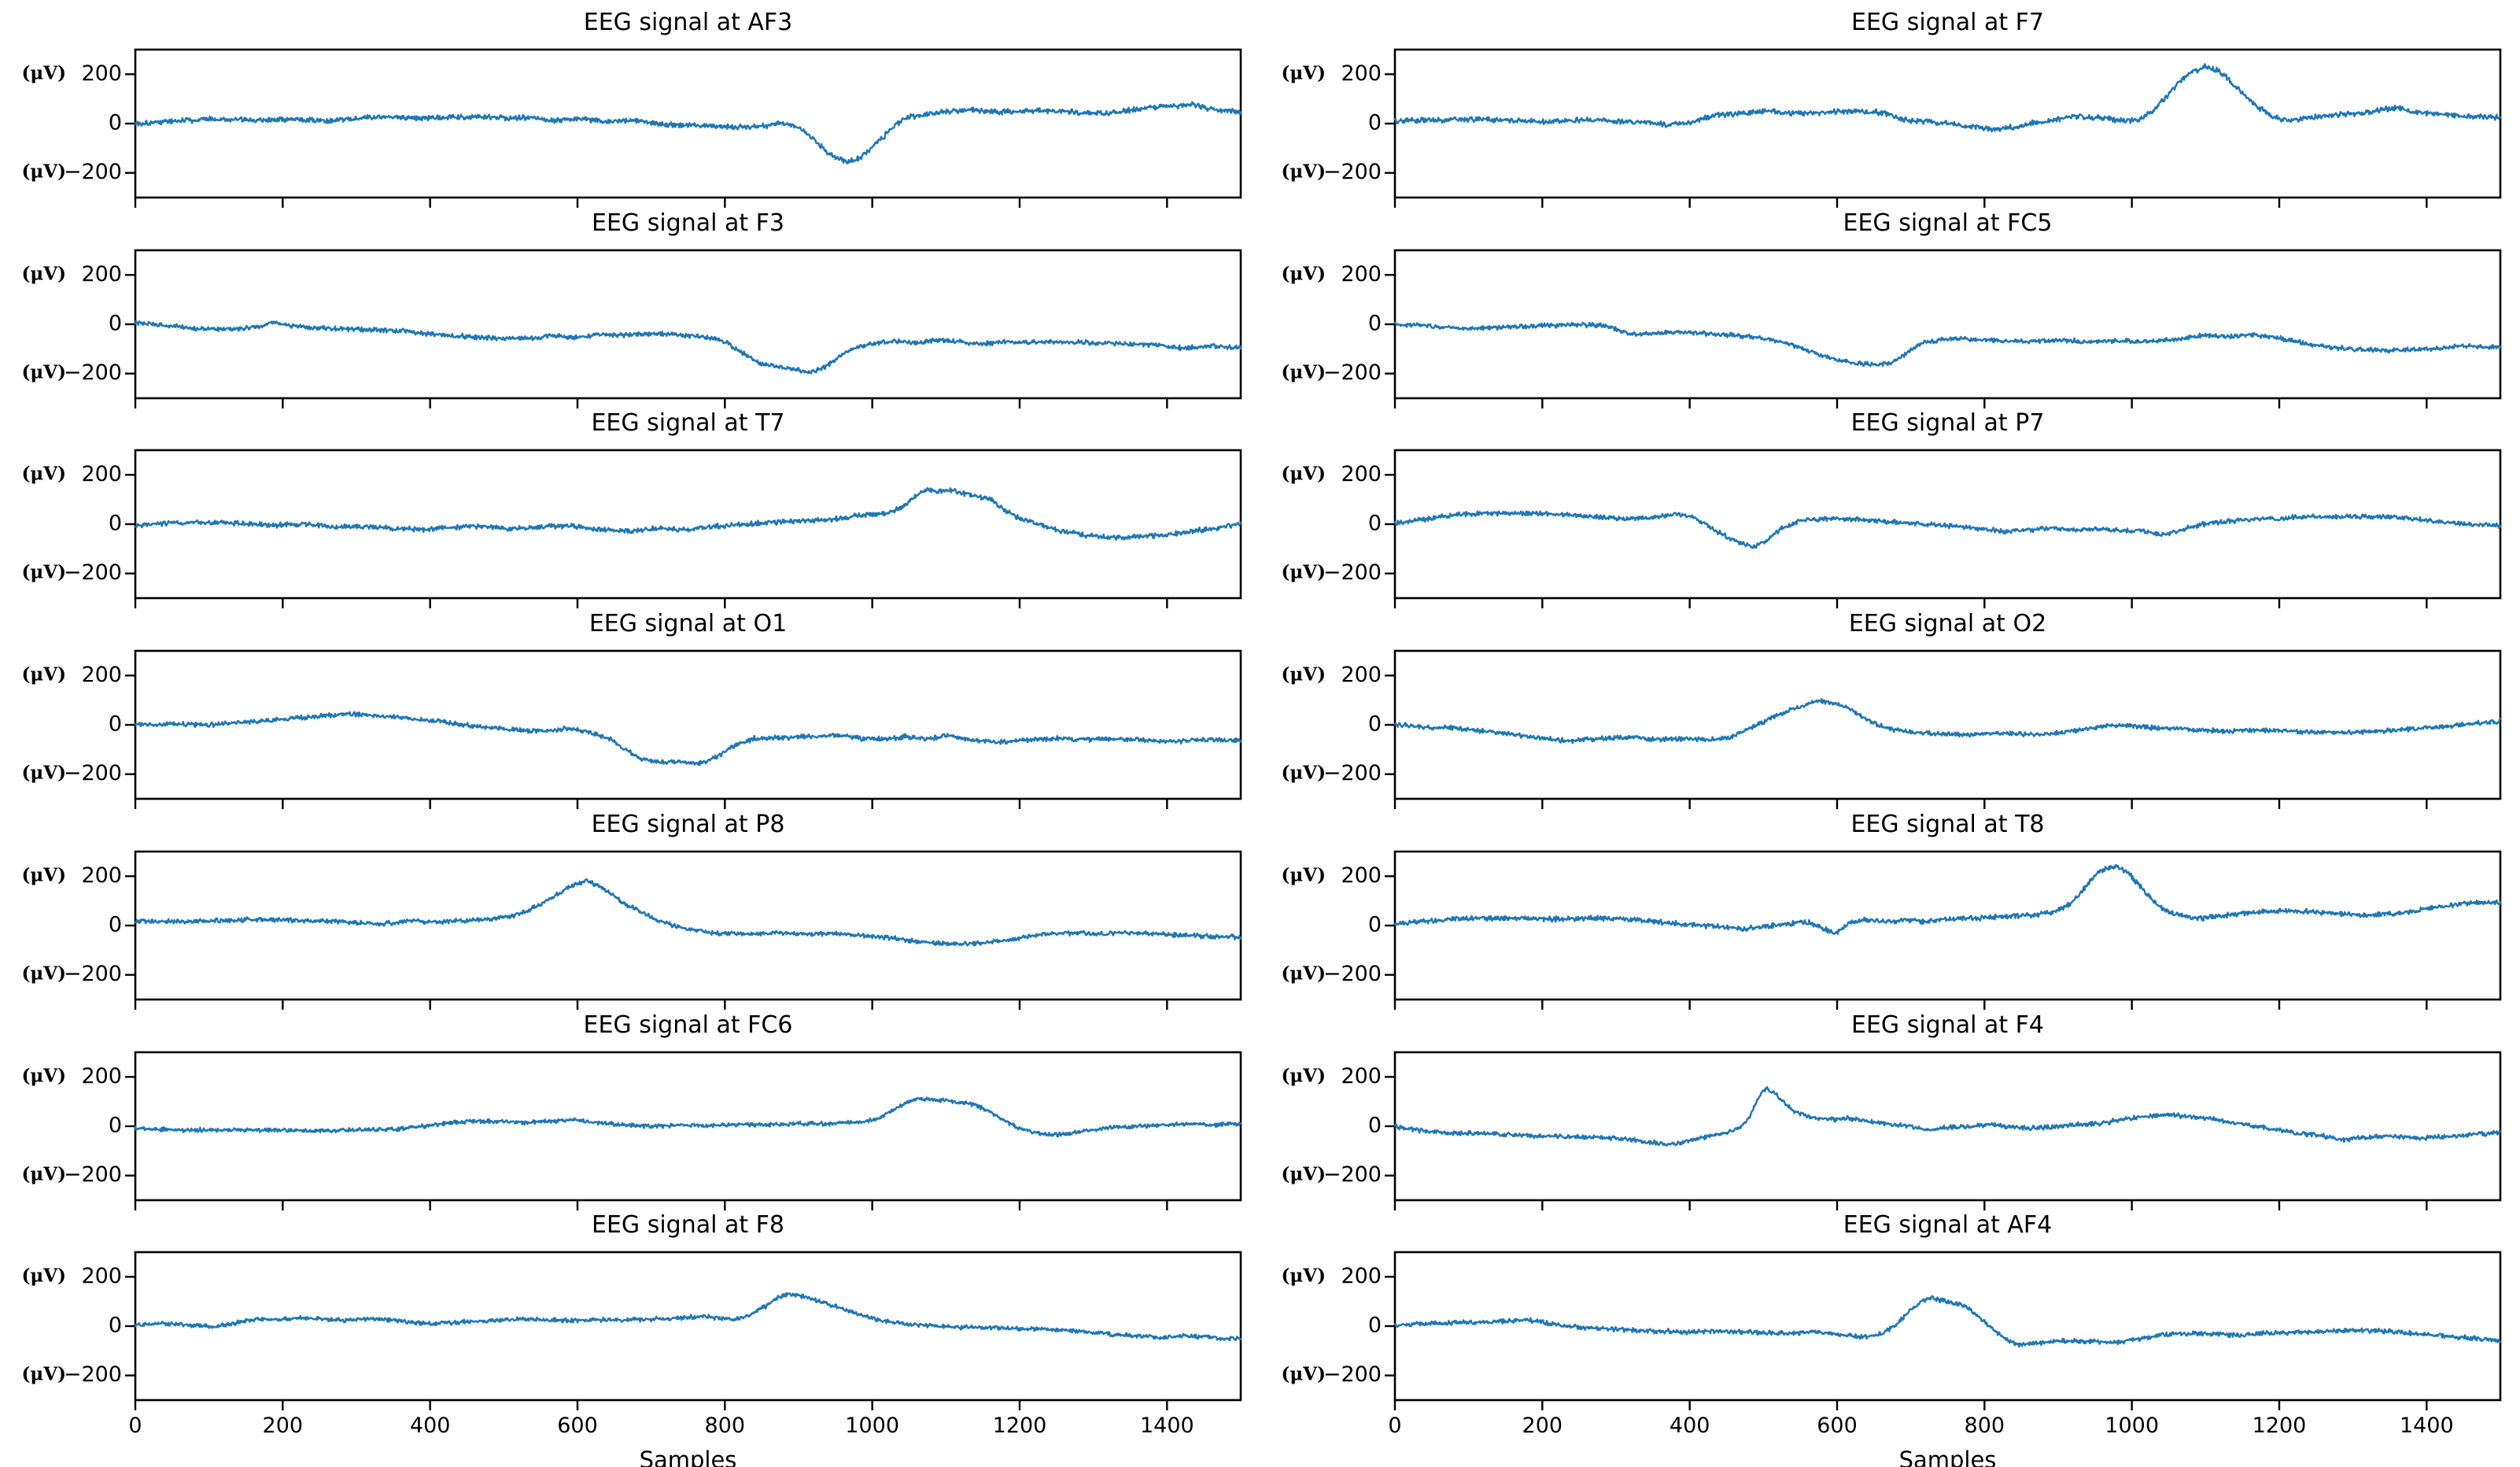 Image resolution: width=2520 pixels, height=1467 pixels. I want to click on eeg-trace-af4, so click(1947, 1321).